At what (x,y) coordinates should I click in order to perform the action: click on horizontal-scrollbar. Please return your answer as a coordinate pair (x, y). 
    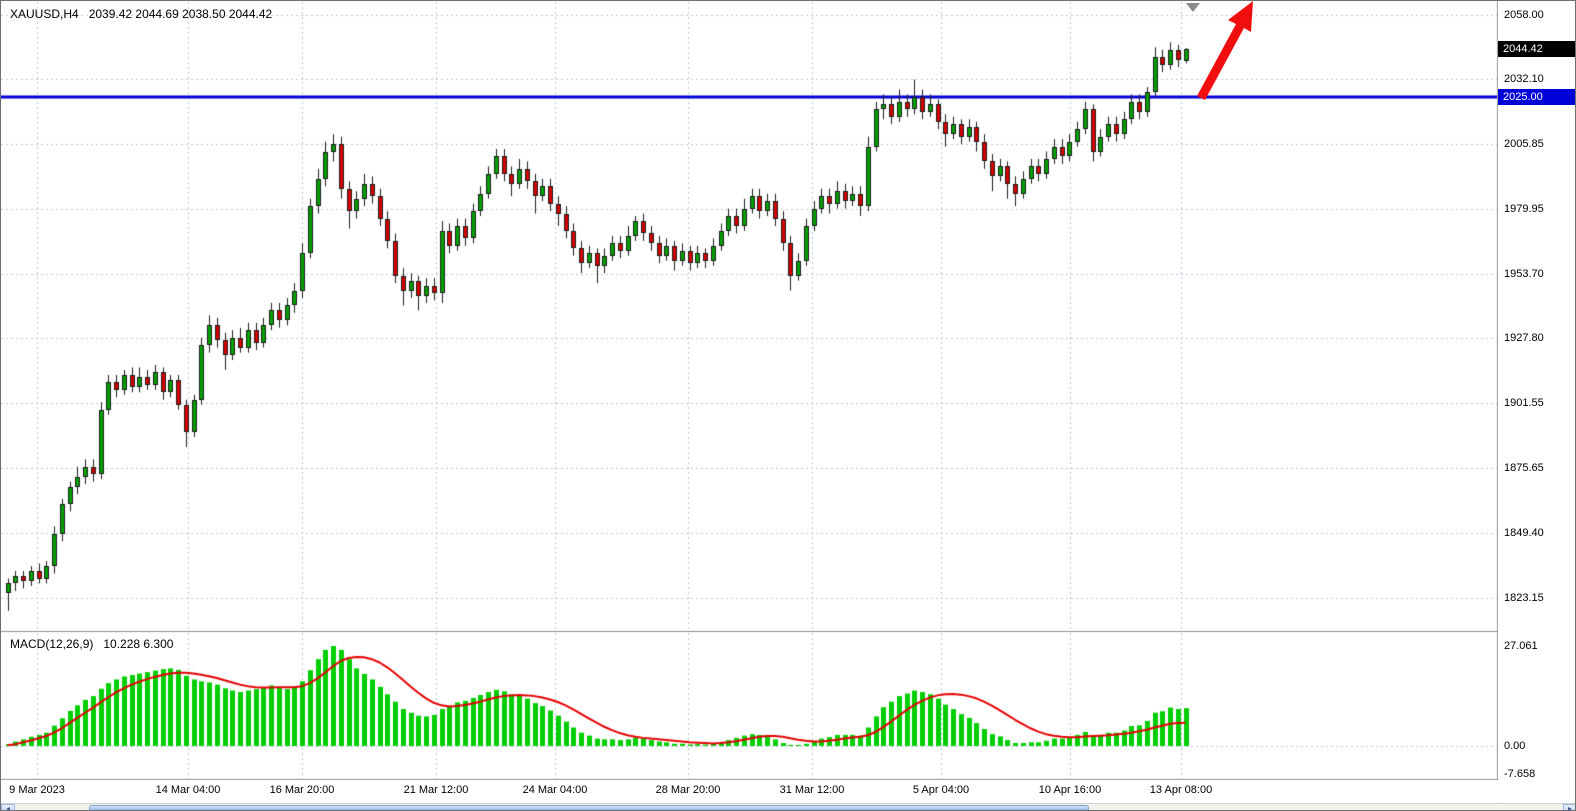
    Looking at the image, I should click on (788, 806).